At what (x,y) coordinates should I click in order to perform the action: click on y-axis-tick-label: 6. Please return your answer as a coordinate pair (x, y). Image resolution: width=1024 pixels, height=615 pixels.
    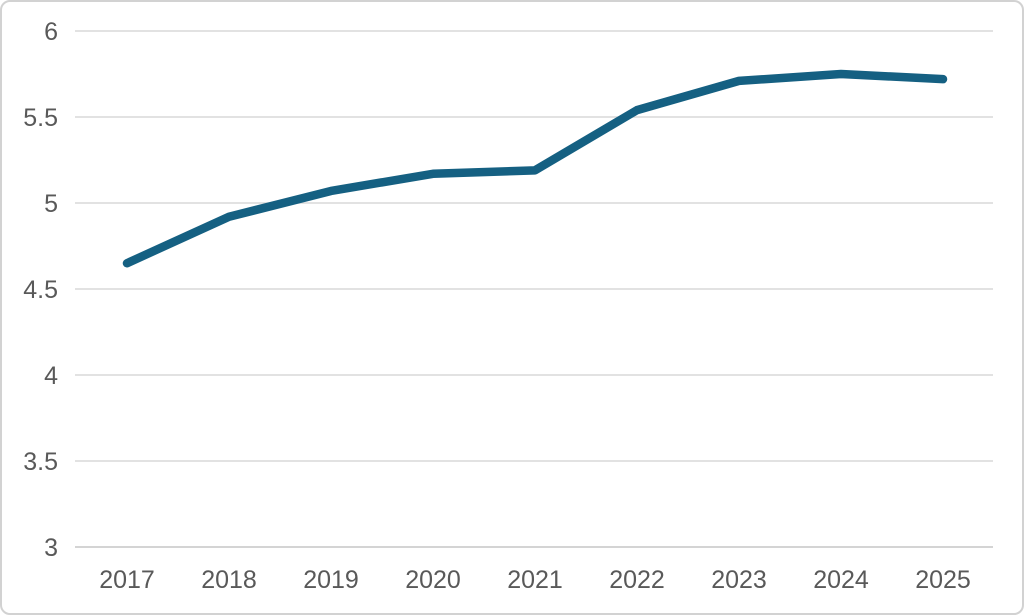
    Looking at the image, I should click on (51, 32).